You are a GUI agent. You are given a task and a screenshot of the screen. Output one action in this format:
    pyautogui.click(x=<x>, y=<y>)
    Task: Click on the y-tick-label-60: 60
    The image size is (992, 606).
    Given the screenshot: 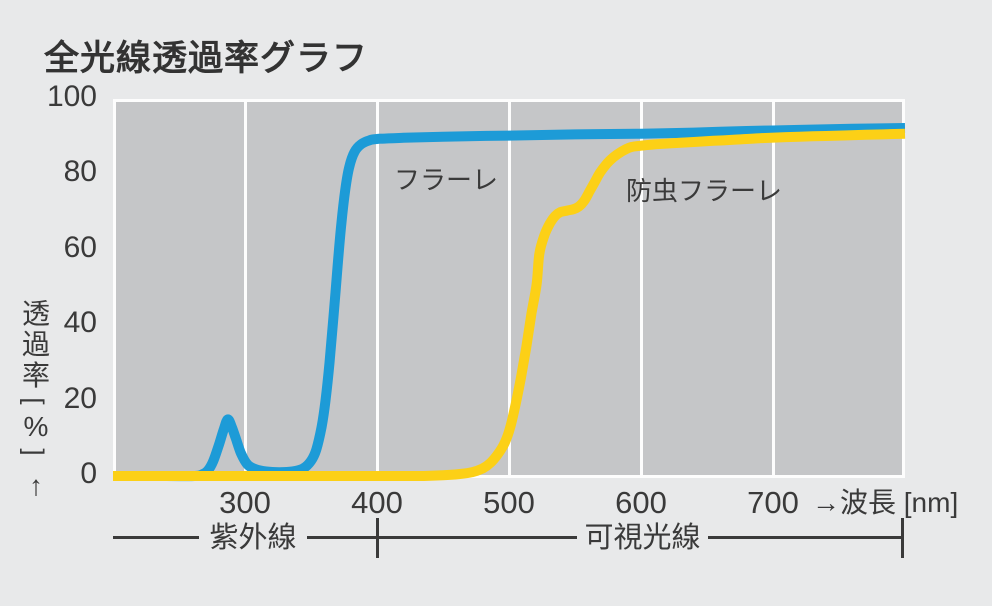 What is the action you would take?
    pyautogui.click(x=80, y=247)
    